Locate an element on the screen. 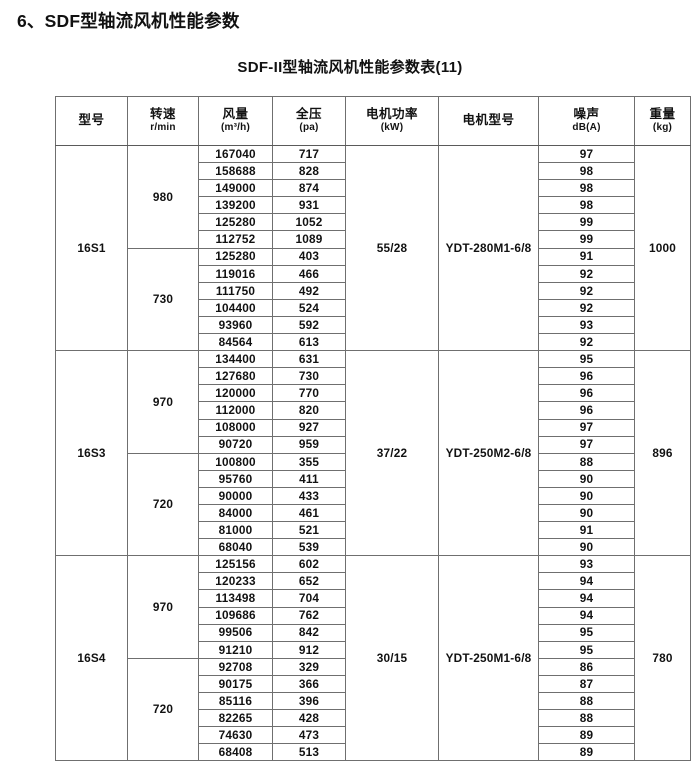 The width and height of the screenshot is (700, 761). cell-airflow: 93960 is located at coordinates (235, 325).